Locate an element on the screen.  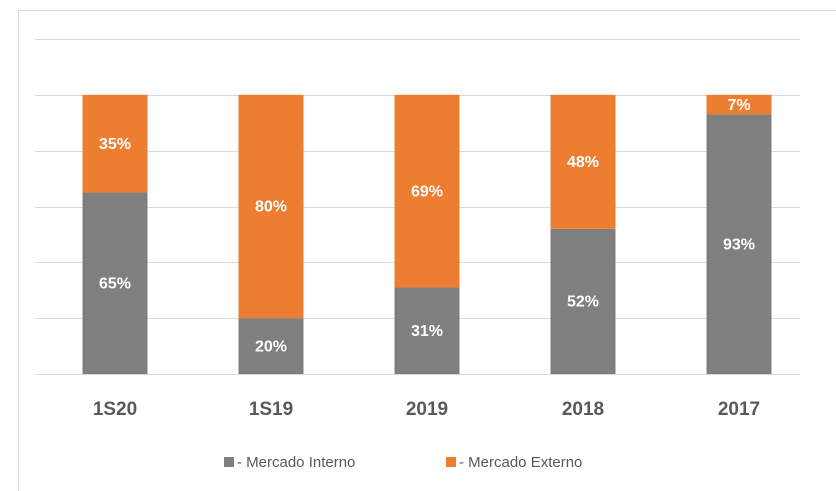
data-label: 7% is located at coordinates (738, 105).